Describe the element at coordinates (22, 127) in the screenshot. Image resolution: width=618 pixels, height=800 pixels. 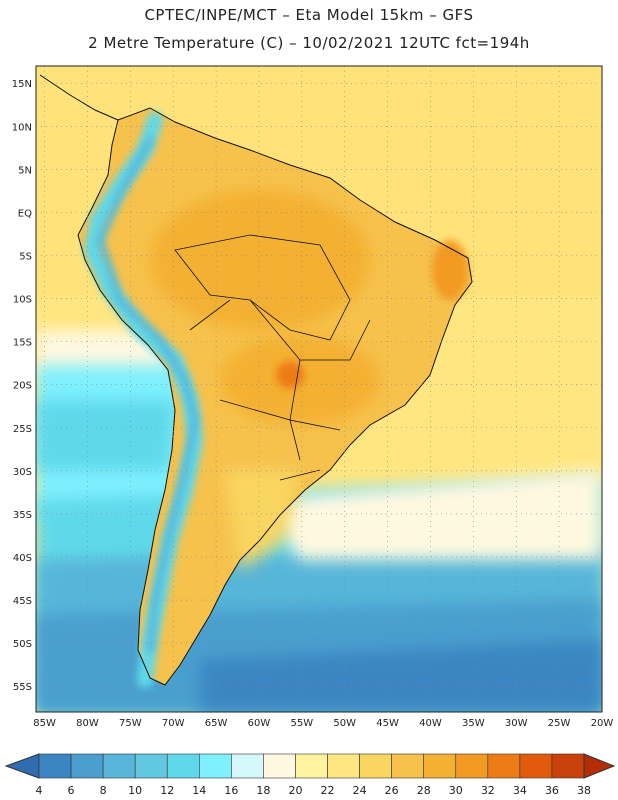
I see `lat-label: 10N` at that location.